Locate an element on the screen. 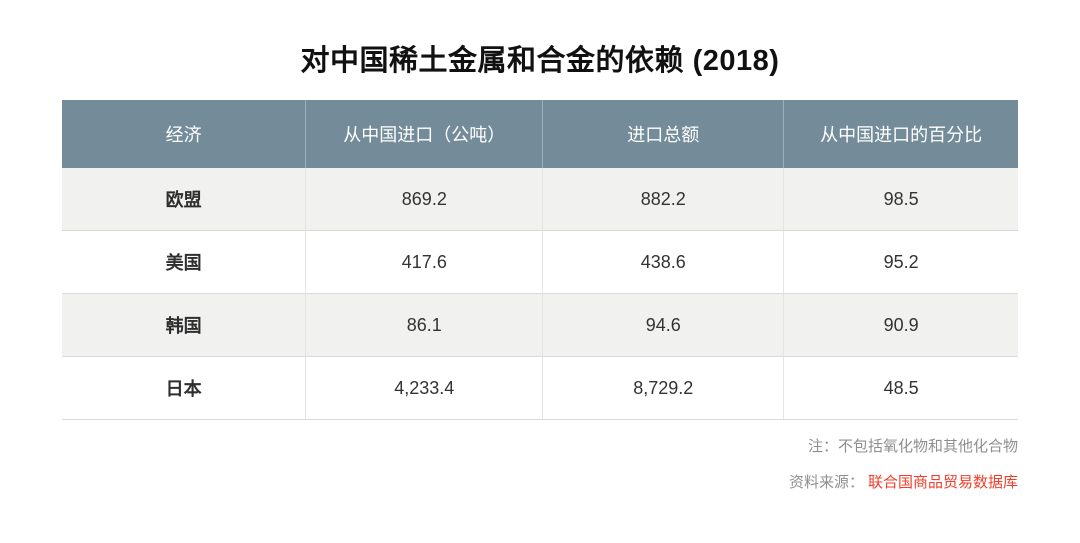  table-cell: 8,729.2 is located at coordinates (663, 388).